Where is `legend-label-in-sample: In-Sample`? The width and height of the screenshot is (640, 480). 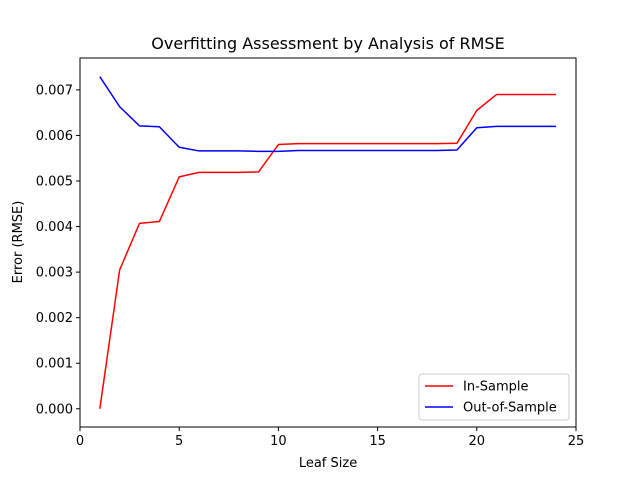 legend-label-in-sample: In-Sample is located at coordinates (496, 387).